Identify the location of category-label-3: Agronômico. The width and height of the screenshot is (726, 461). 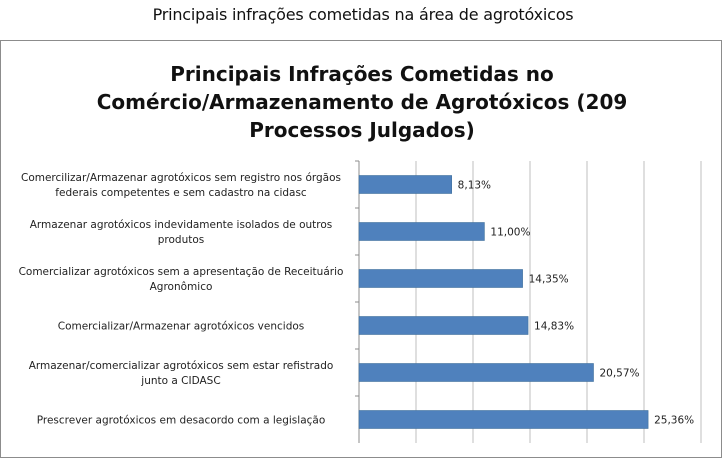
(181, 287).